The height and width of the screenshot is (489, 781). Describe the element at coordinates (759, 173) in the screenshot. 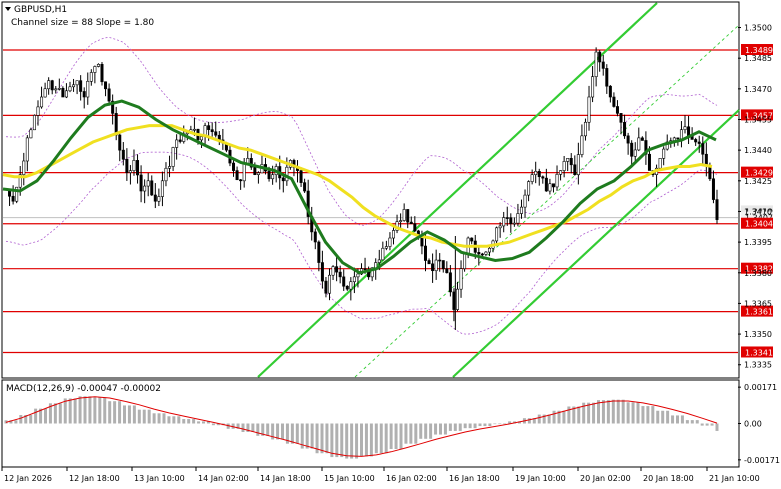

I see `level-tag-label: 1.3429` at that location.